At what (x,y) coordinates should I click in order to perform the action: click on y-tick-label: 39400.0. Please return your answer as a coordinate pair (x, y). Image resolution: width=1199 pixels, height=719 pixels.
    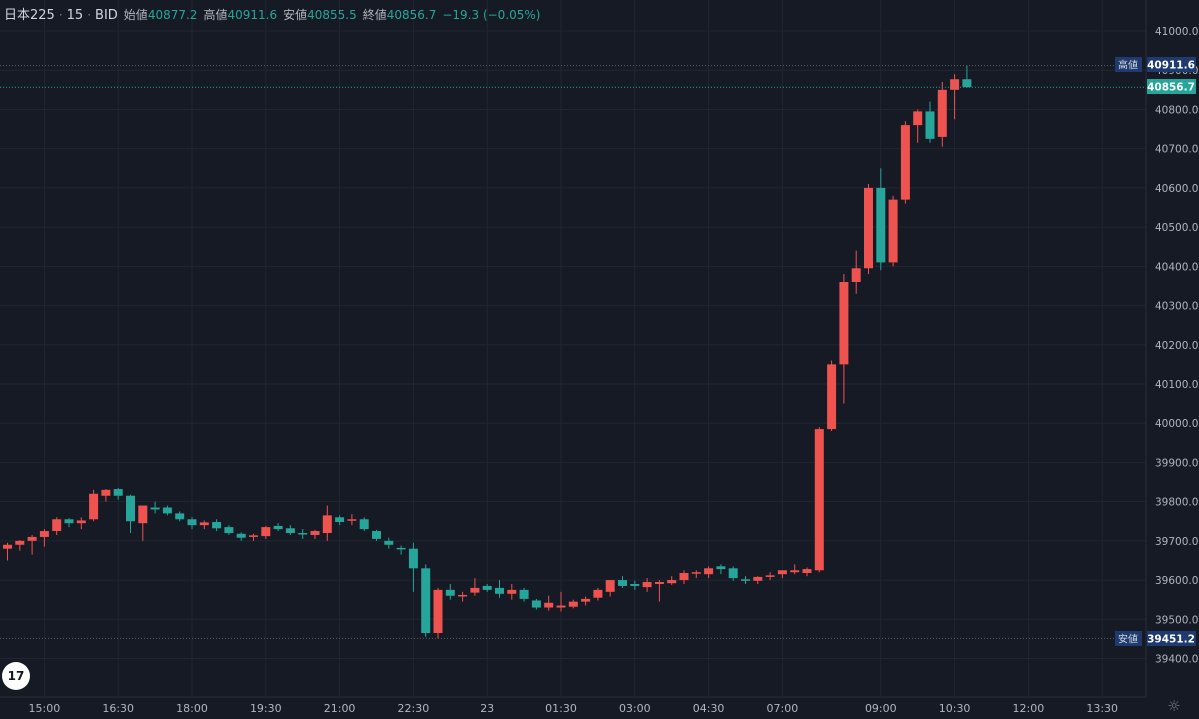
    Looking at the image, I should click on (1176, 660).